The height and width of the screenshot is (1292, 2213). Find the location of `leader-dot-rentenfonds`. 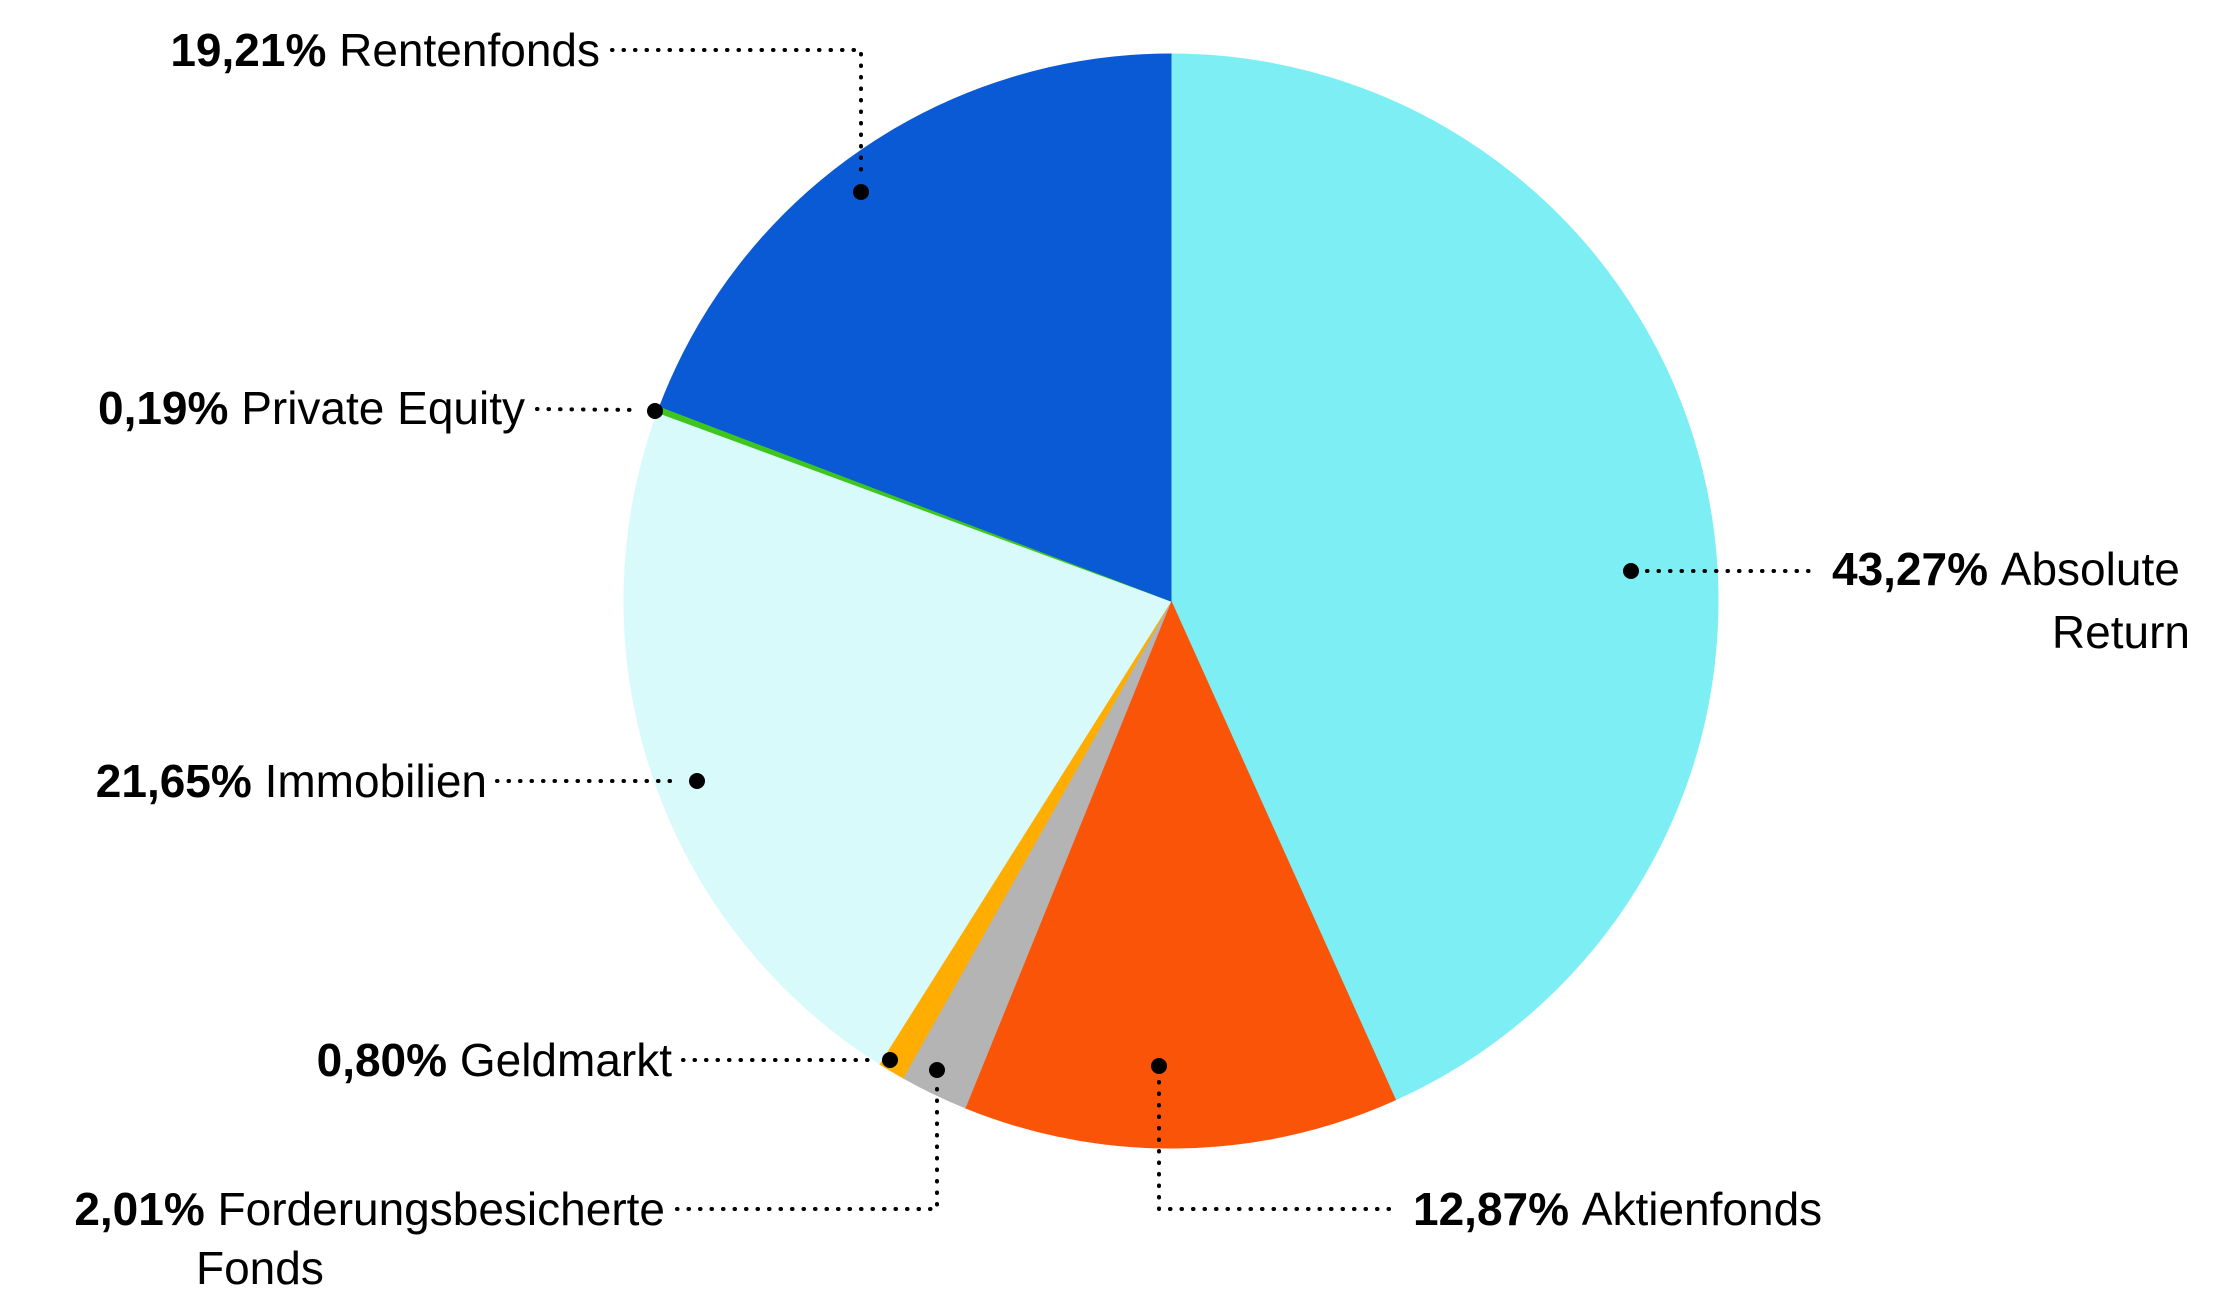

leader-dot-rentenfonds is located at coordinates (861, 192).